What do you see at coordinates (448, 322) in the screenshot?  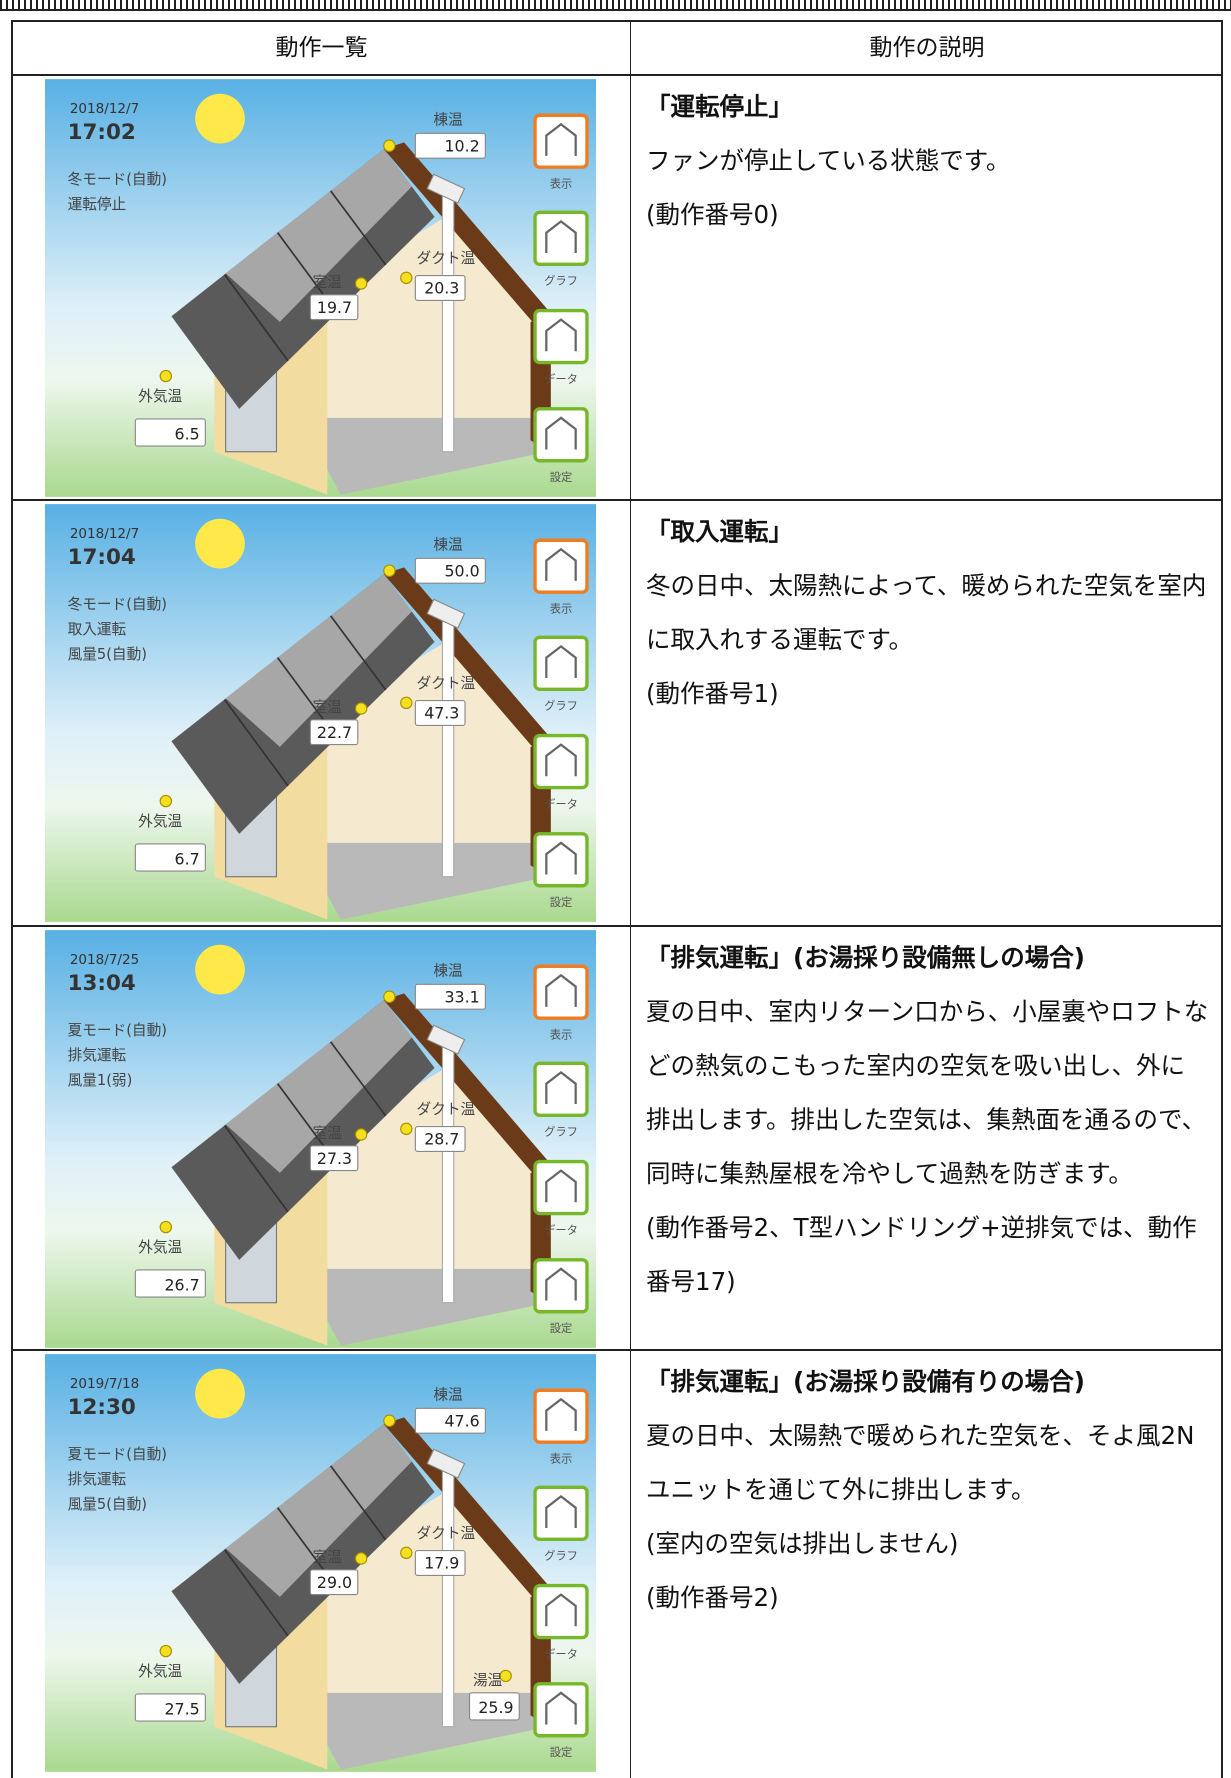 I see `duct` at bounding box center [448, 322].